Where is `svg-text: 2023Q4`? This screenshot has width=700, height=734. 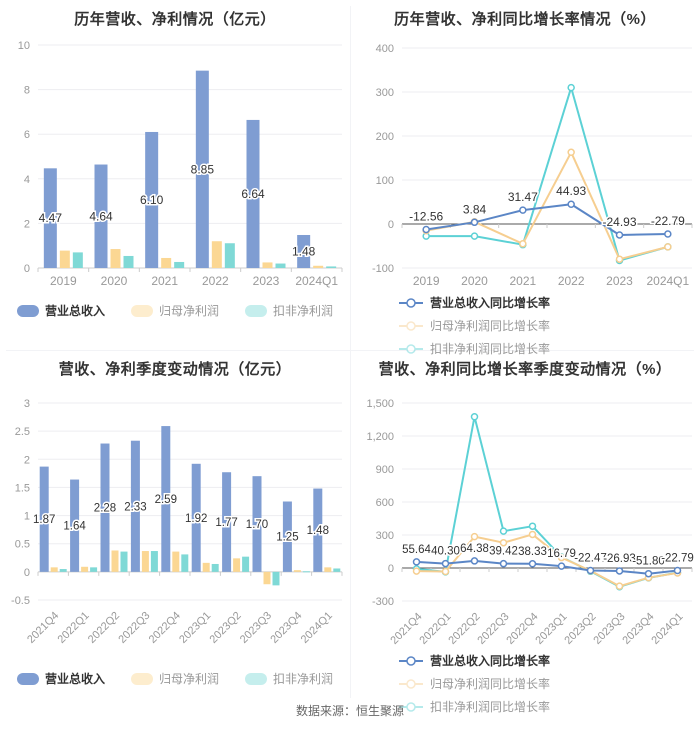 svg-text: 2023Q4 is located at coordinates (286, 628).